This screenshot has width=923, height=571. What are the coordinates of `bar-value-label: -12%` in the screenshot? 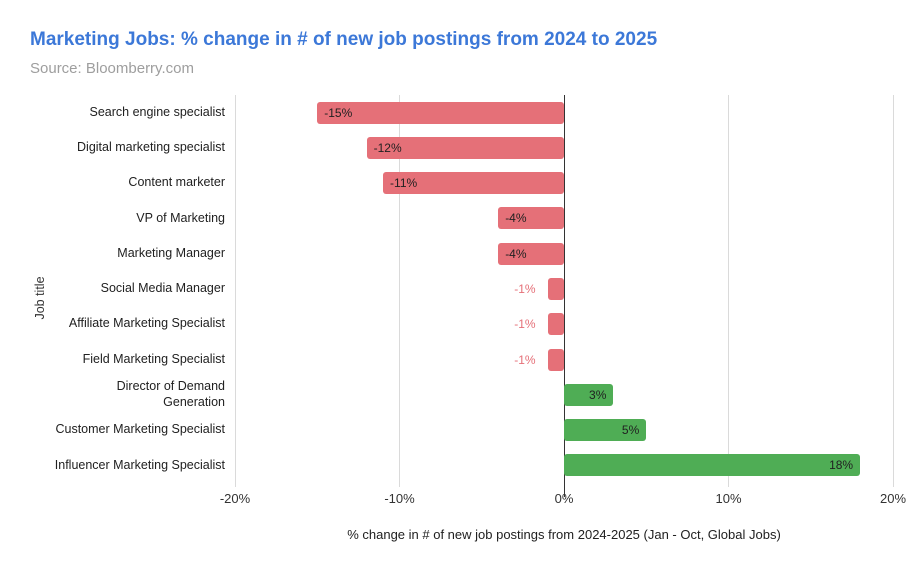 It's located at (387, 147).